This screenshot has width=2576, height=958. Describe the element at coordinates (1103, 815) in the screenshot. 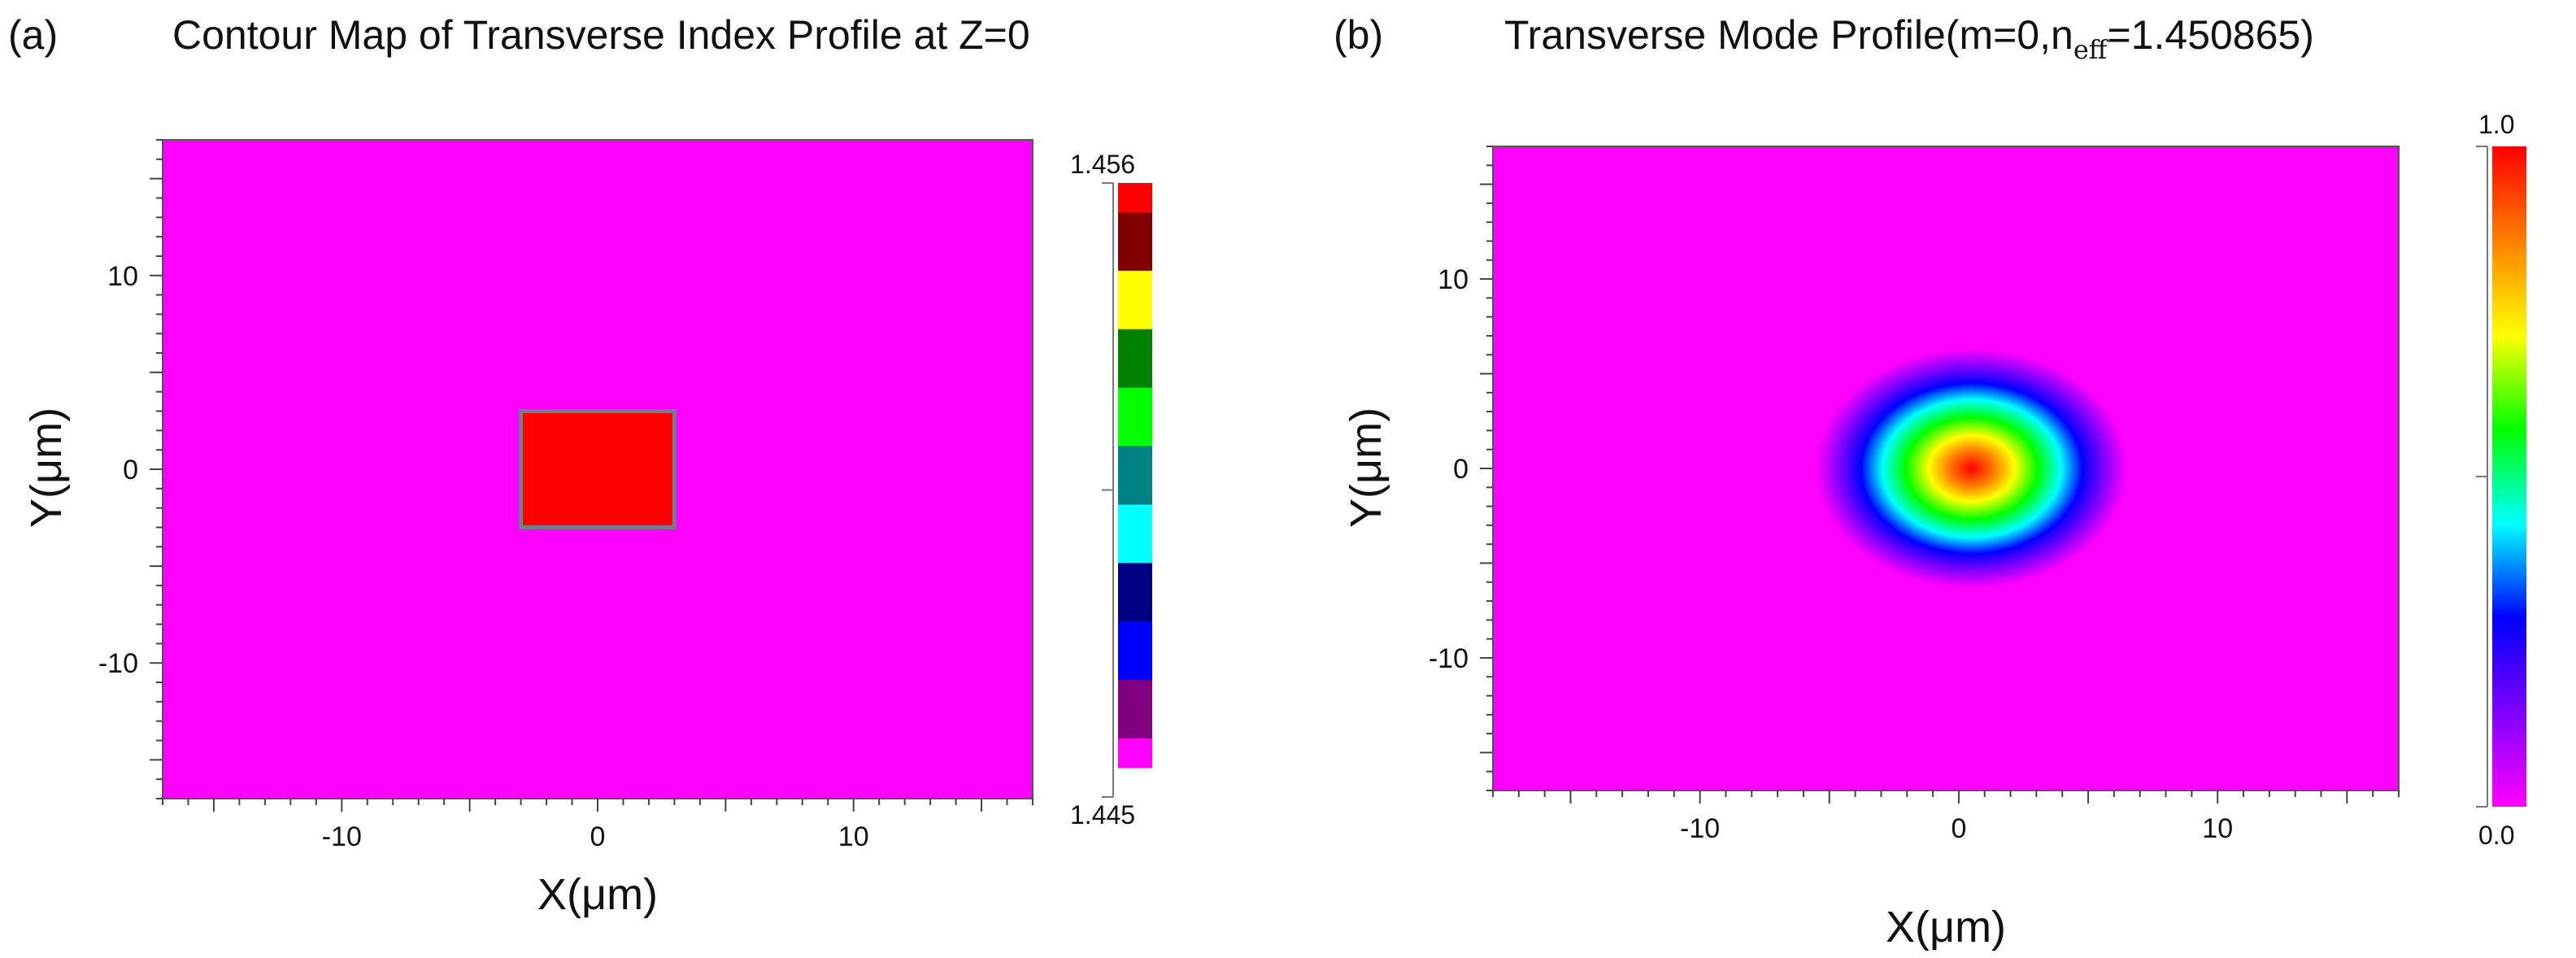

I see `colorbar-min-label: 1.445` at that location.